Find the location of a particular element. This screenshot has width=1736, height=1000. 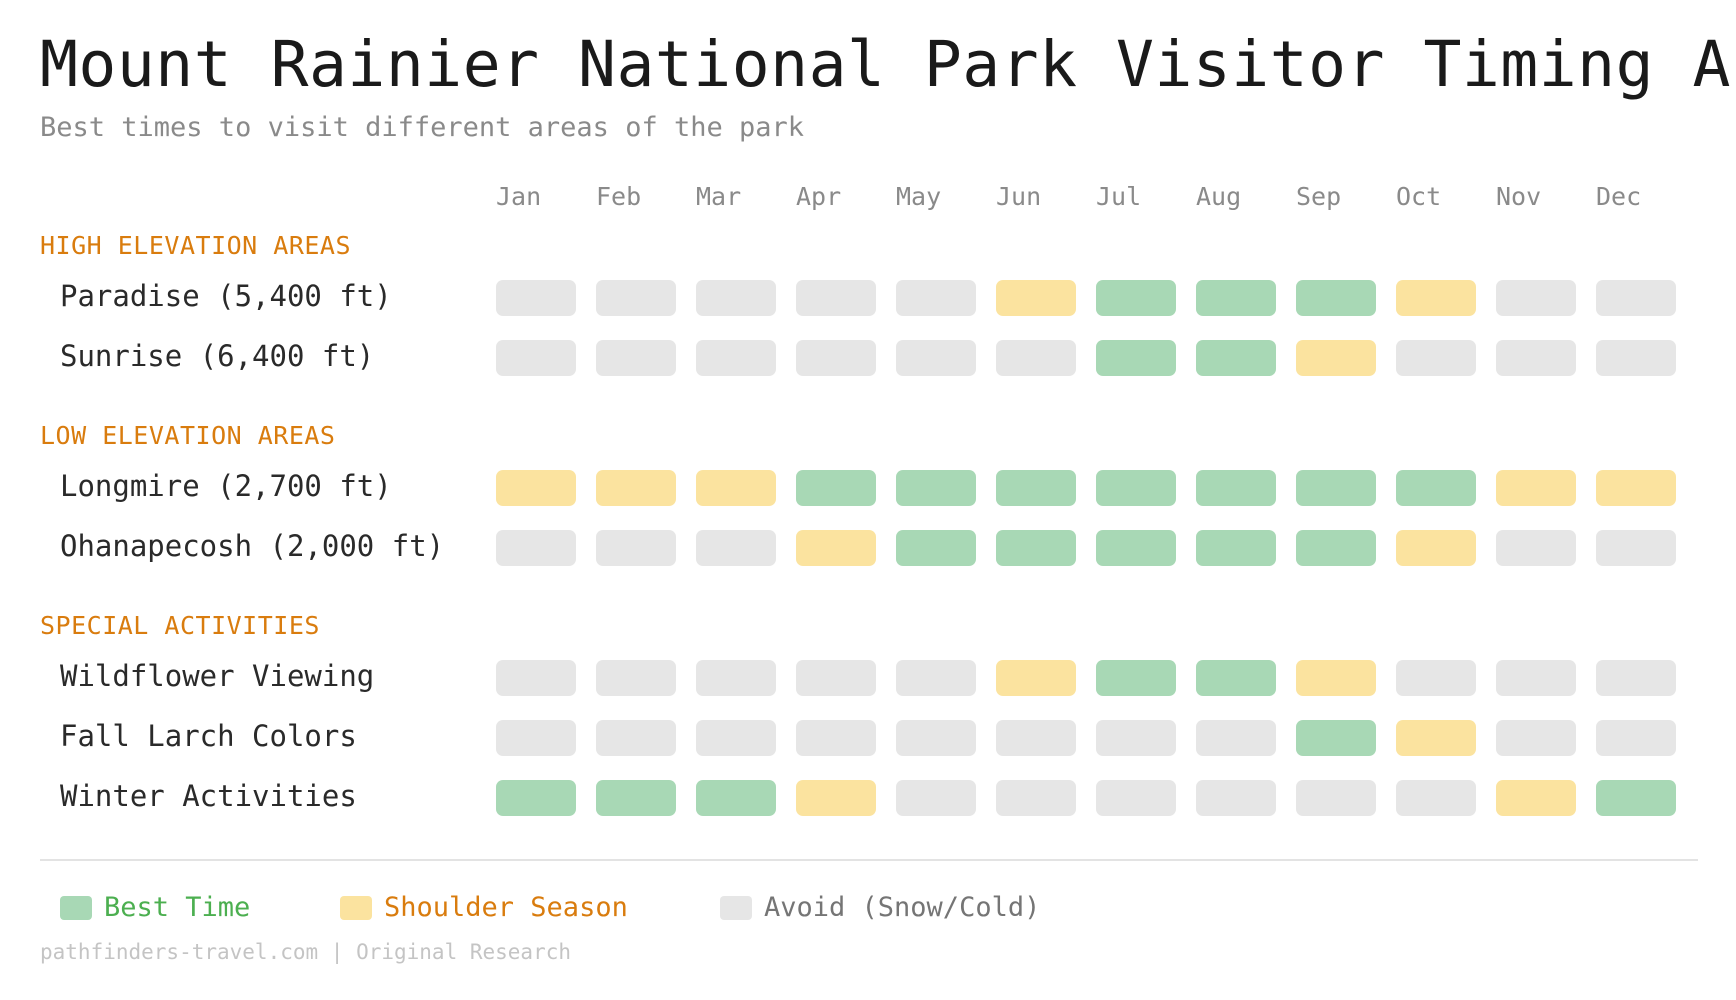

section-label: LOW ELEVATION AREAS is located at coordinates (187, 435).